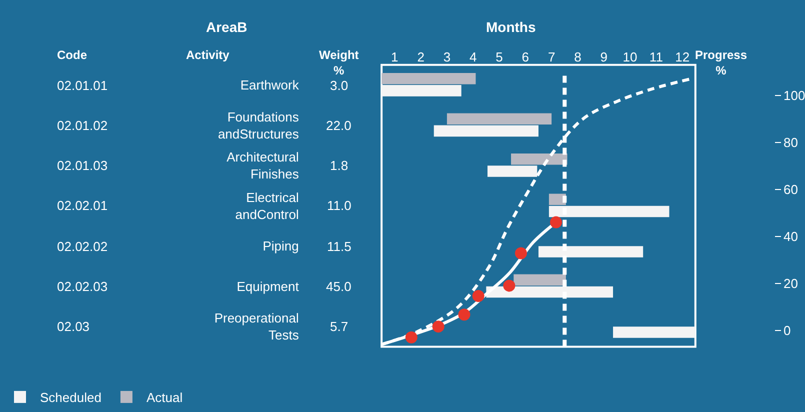  What do you see at coordinates (339, 63) in the screenshot?
I see `text: Weight %` at bounding box center [339, 63].